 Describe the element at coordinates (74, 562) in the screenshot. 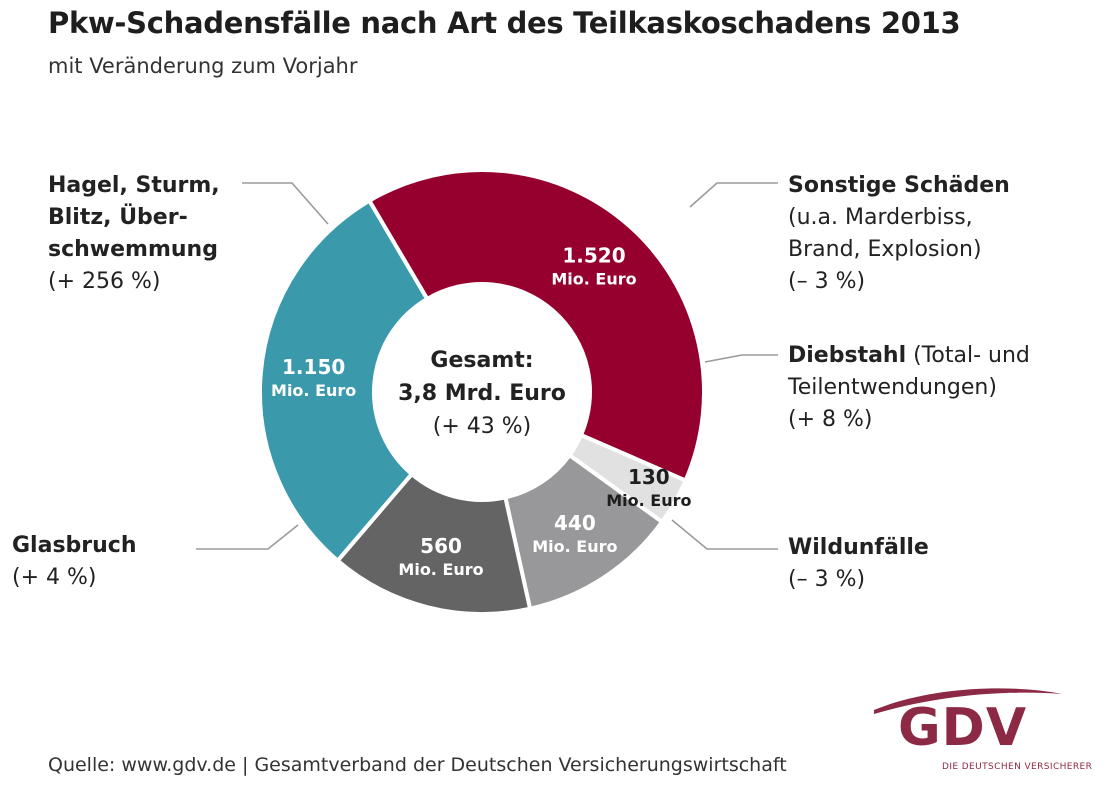

I see `label-glasbruch: Glasbruch (+ 4 %)` at that location.